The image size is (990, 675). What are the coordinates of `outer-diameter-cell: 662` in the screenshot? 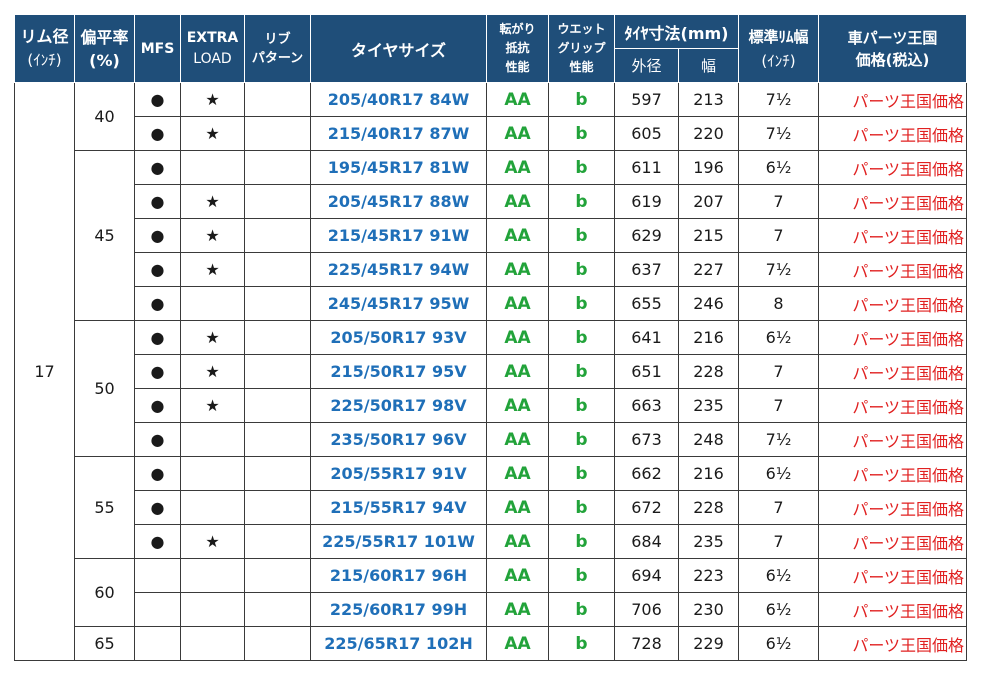 It's located at (646, 473).